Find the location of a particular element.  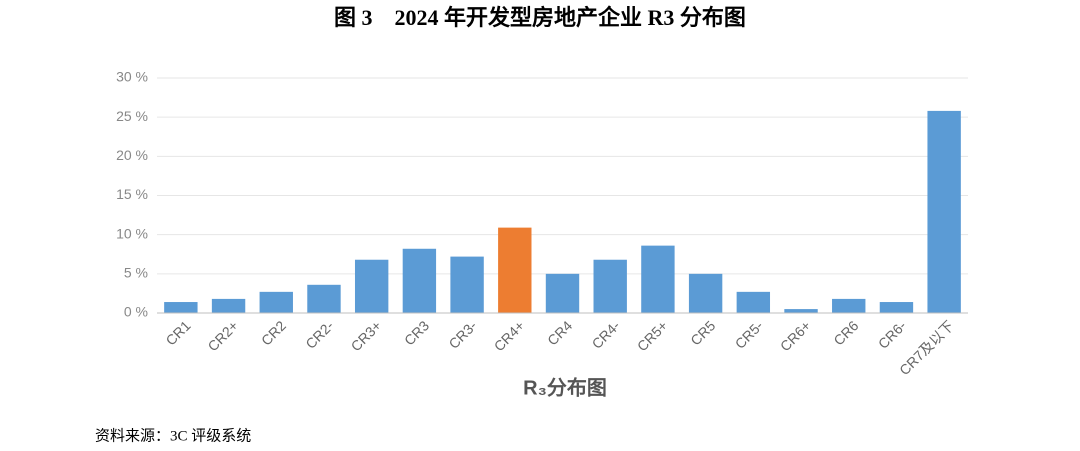

x-tick-label: CR5+ is located at coordinates (652, 335).